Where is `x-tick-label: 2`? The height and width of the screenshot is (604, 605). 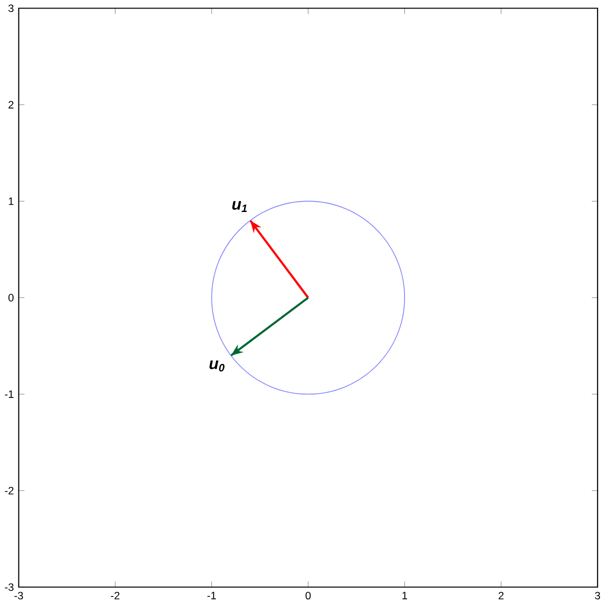 x-tick-label: 2 is located at coordinates (501, 596).